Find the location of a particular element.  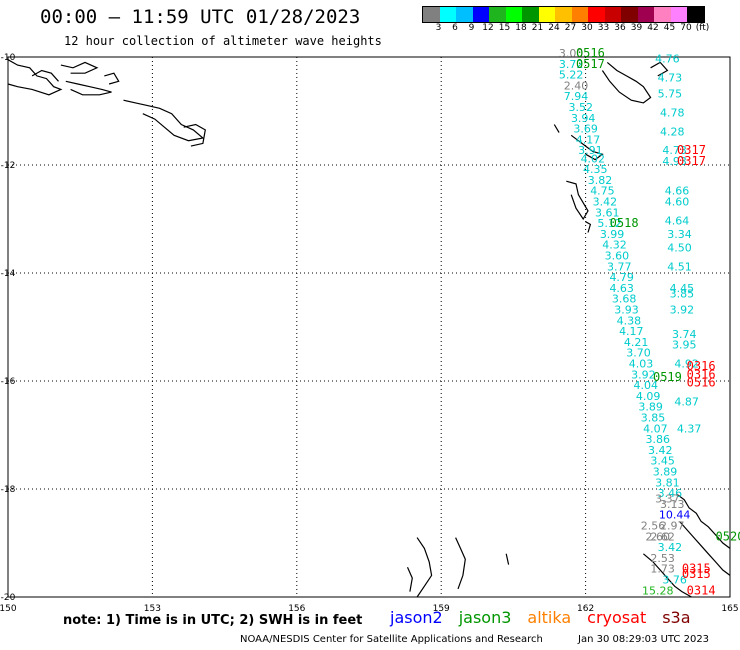

wave-height-value: 15.28 is located at coordinates (658, 590).